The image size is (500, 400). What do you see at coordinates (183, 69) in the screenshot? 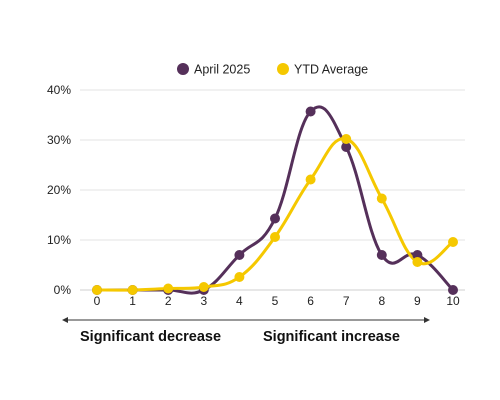
I see `legend-marker-april-2025` at bounding box center [183, 69].